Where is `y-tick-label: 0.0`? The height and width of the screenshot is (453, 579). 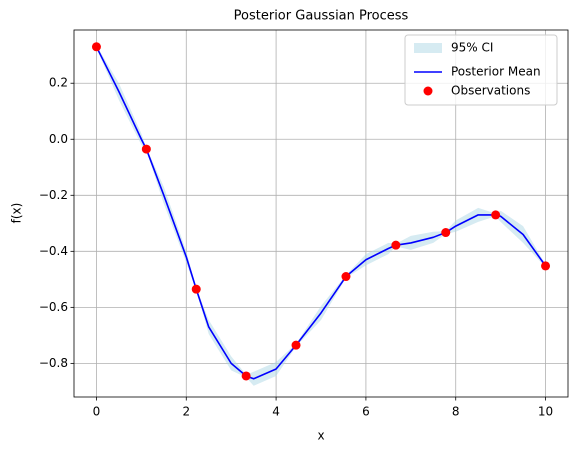
y-tick-label: 0.0 is located at coordinates (58, 139).